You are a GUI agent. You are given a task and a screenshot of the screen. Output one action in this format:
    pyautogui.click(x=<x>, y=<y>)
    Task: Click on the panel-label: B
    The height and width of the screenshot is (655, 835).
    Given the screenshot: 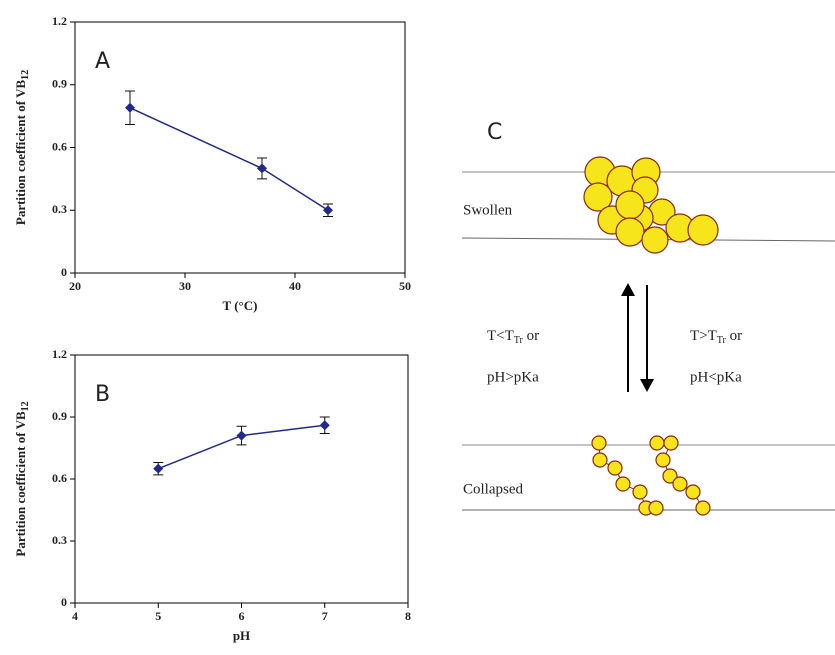 What is the action you would take?
    pyautogui.click(x=102, y=394)
    